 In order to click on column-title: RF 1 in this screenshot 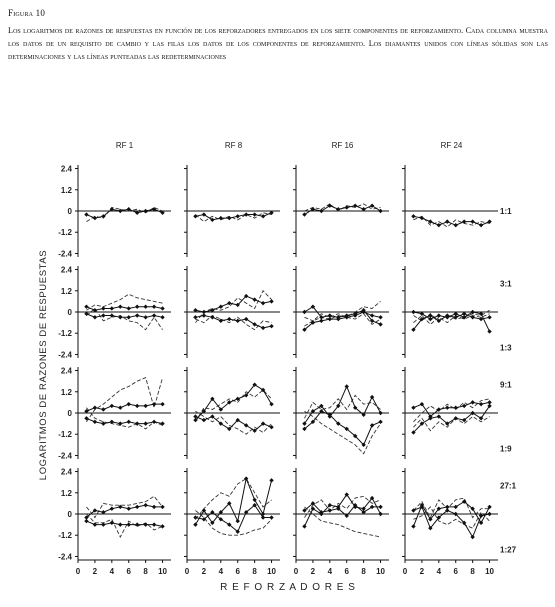, I will do `click(125, 145)`.